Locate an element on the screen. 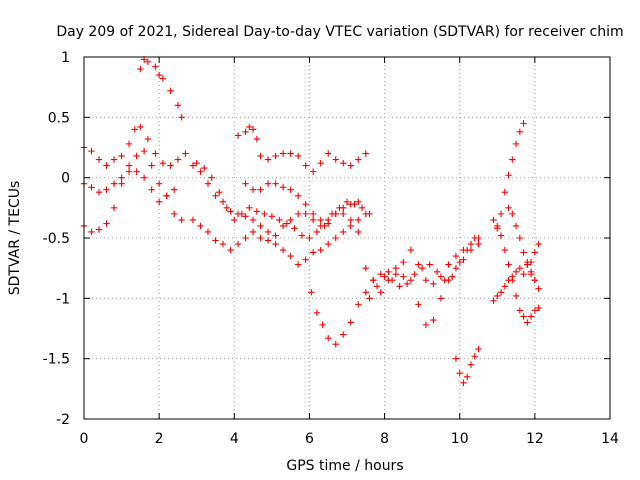 This screenshot has height=480, width=640. series-sat-m is located at coordinates (422, 268).